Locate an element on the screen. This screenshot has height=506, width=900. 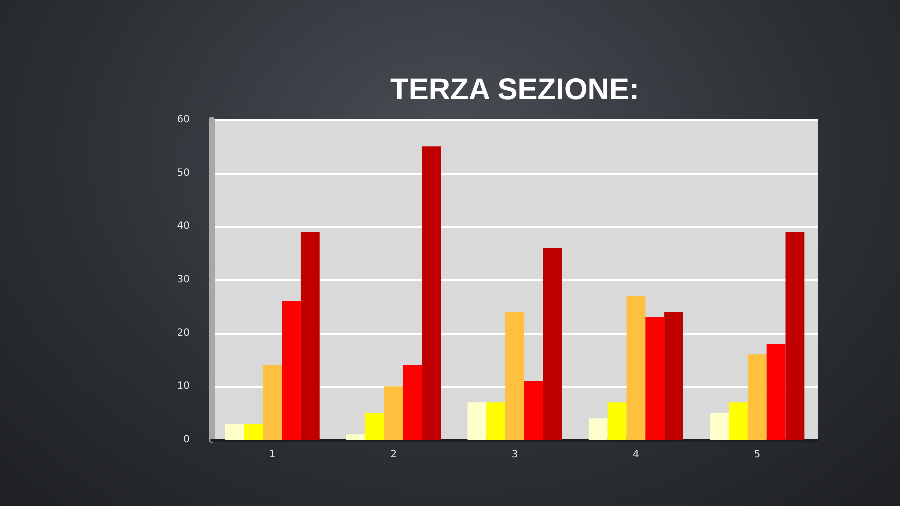
x-tick-label: 4 is located at coordinates (636, 455).